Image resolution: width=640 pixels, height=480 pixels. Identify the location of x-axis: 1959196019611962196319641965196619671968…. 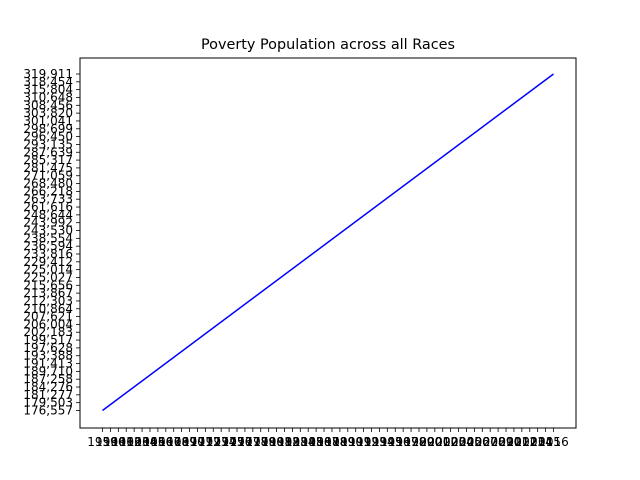
(328, 438).